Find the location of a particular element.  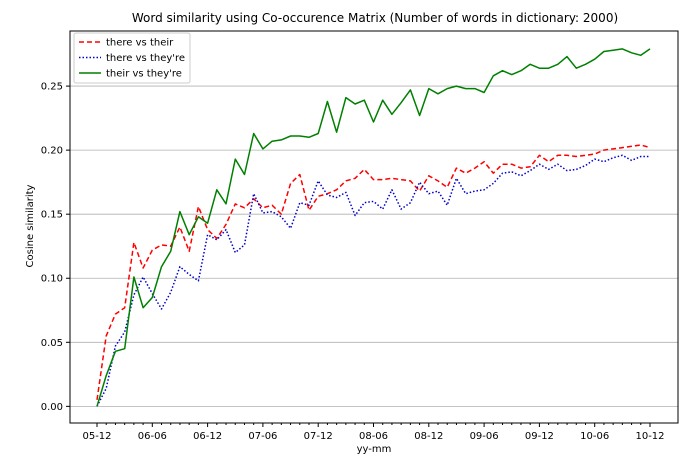

legend-label-1: there vs they're is located at coordinates (145, 58).